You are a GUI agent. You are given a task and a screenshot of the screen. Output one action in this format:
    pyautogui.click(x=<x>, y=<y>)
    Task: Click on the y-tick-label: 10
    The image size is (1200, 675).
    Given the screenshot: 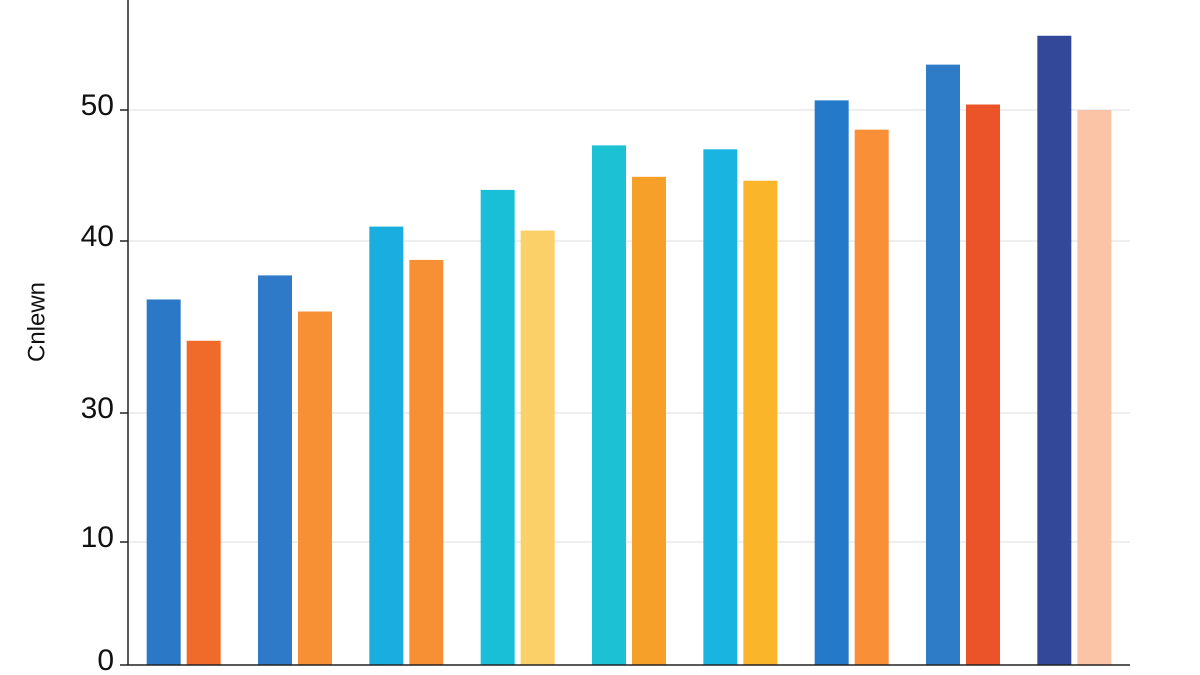 What is the action you would take?
    pyautogui.click(x=97, y=537)
    